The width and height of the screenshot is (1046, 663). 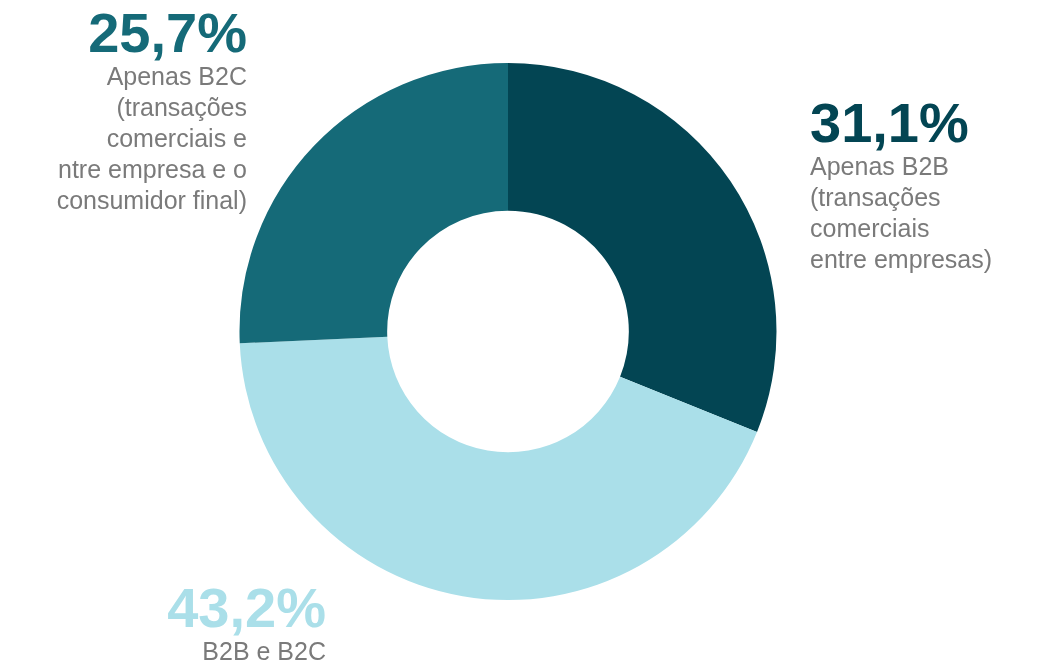 I want to click on data-label: 31,1%, so click(x=890, y=122).